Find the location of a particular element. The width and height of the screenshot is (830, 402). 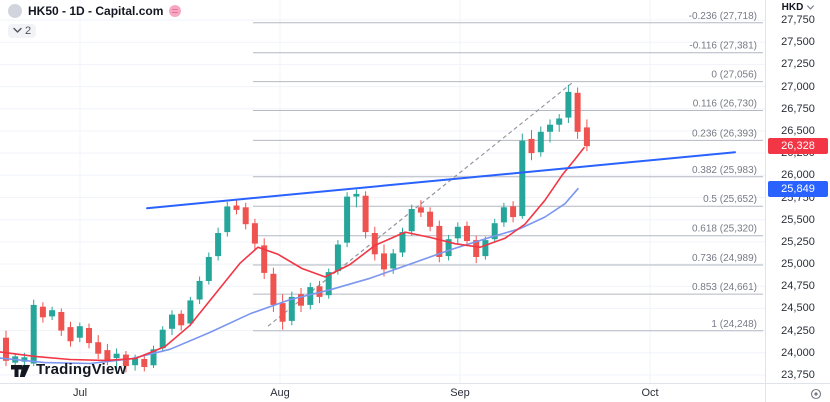

price-tick-label: 26,500 is located at coordinates (798, 130).